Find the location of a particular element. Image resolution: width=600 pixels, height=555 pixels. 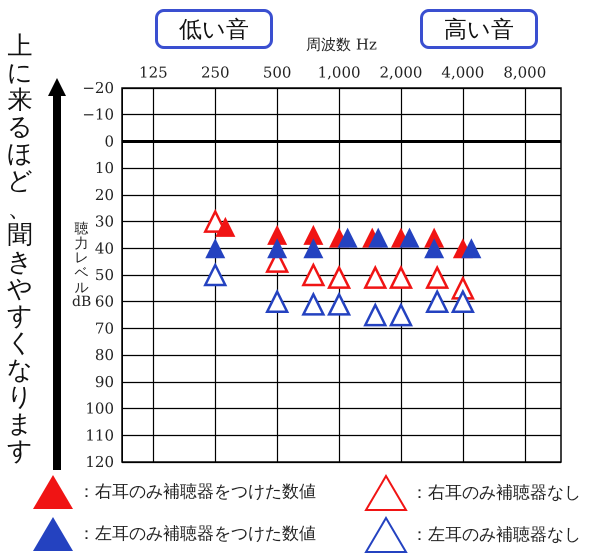

x-tick-label: 250 is located at coordinates (215, 73).